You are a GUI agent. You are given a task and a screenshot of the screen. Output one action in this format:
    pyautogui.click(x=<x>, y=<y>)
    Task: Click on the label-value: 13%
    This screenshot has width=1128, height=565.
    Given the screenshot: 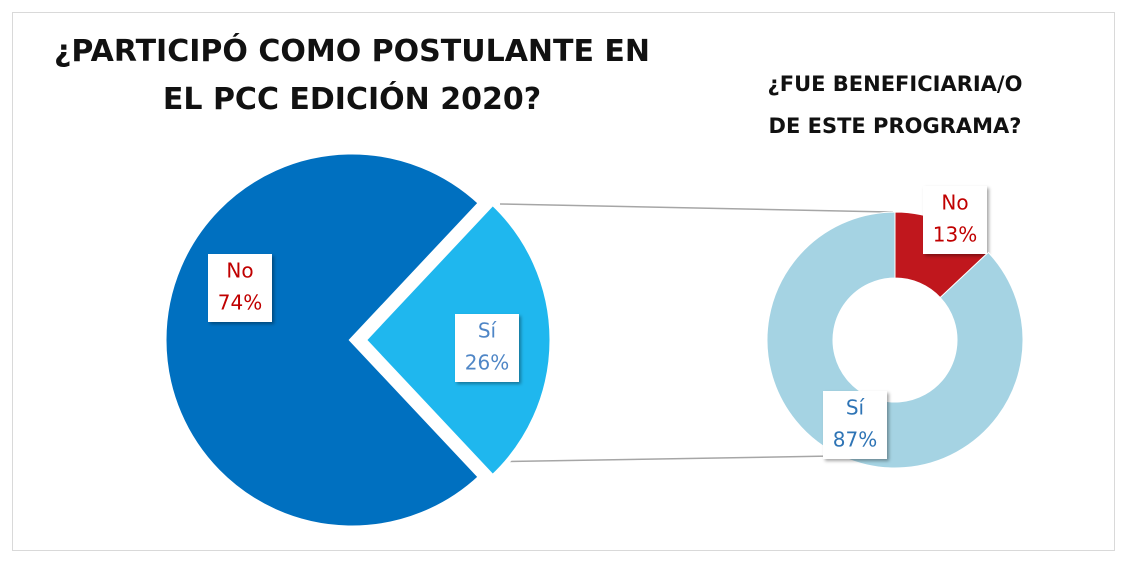 What is the action you would take?
    pyautogui.click(x=955, y=235)
    